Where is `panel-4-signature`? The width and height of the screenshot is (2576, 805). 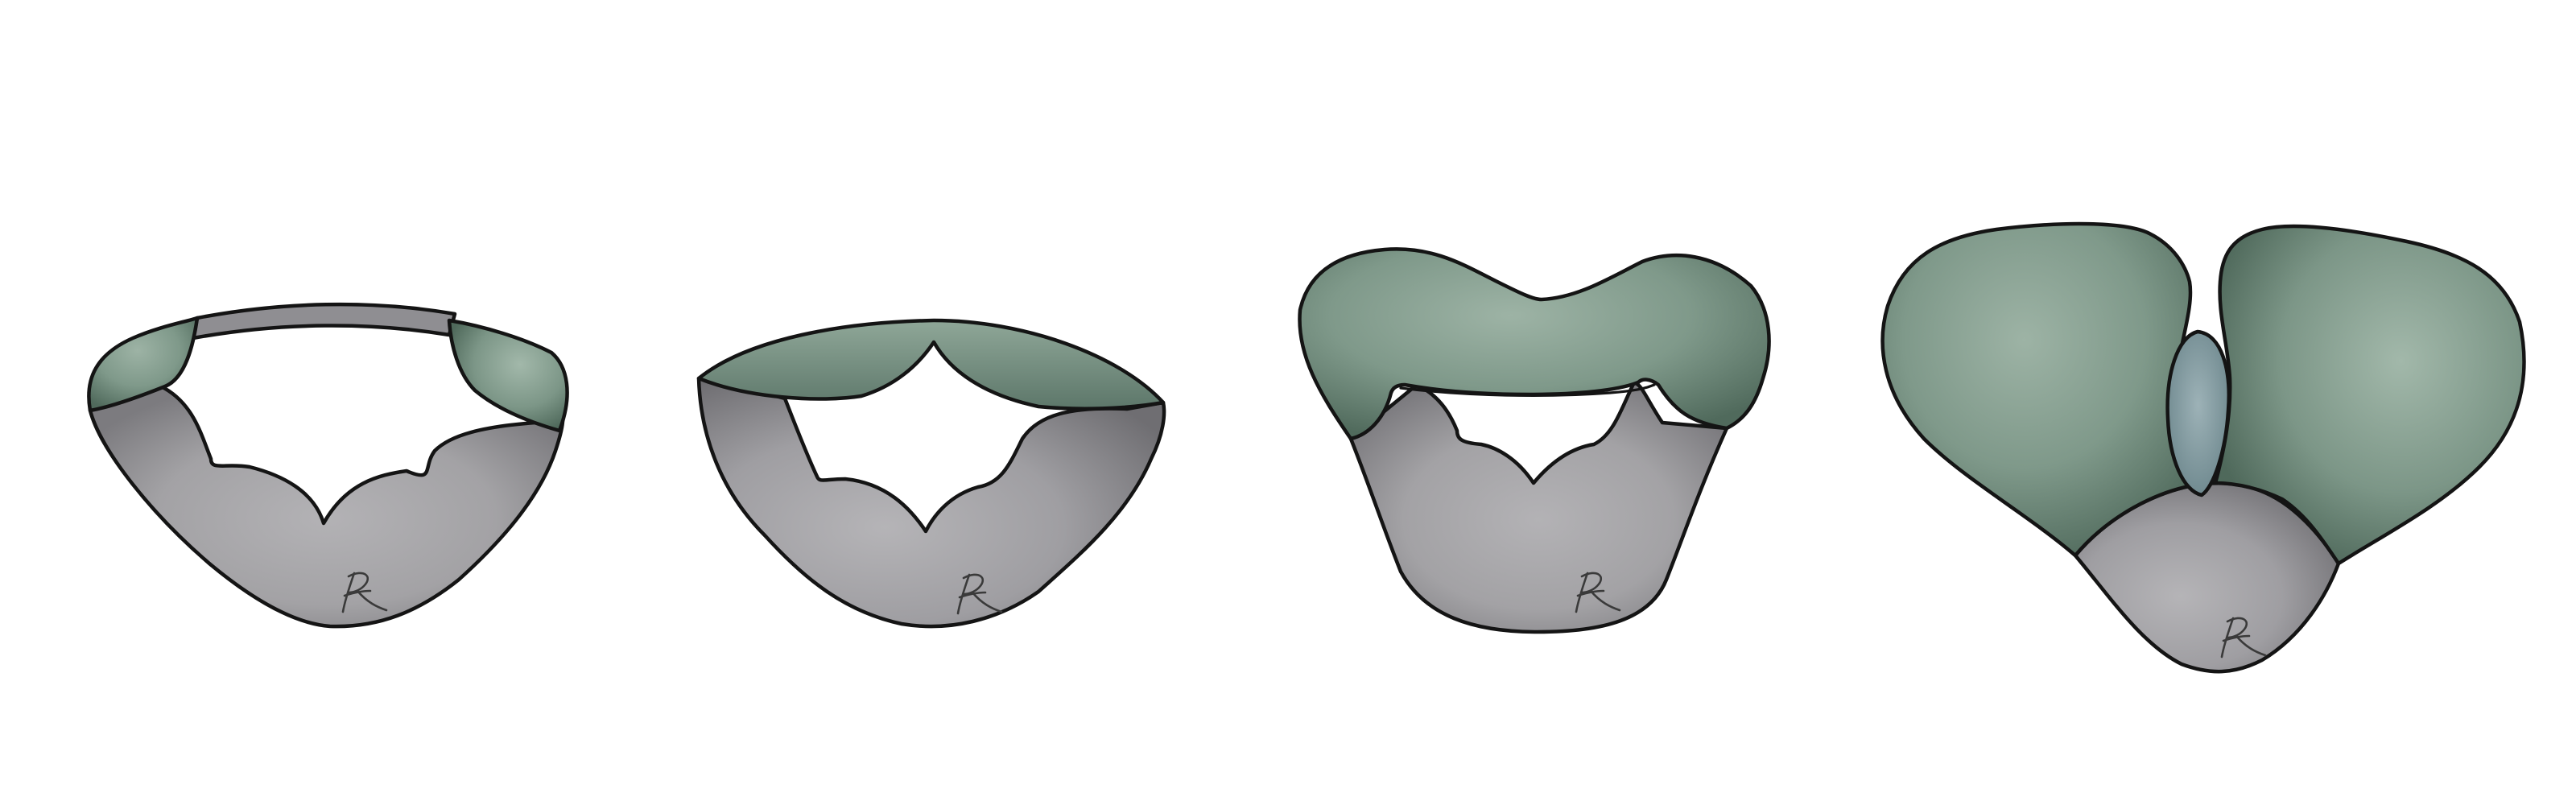 panel-4-signature is located at coordinates (2243, 637).